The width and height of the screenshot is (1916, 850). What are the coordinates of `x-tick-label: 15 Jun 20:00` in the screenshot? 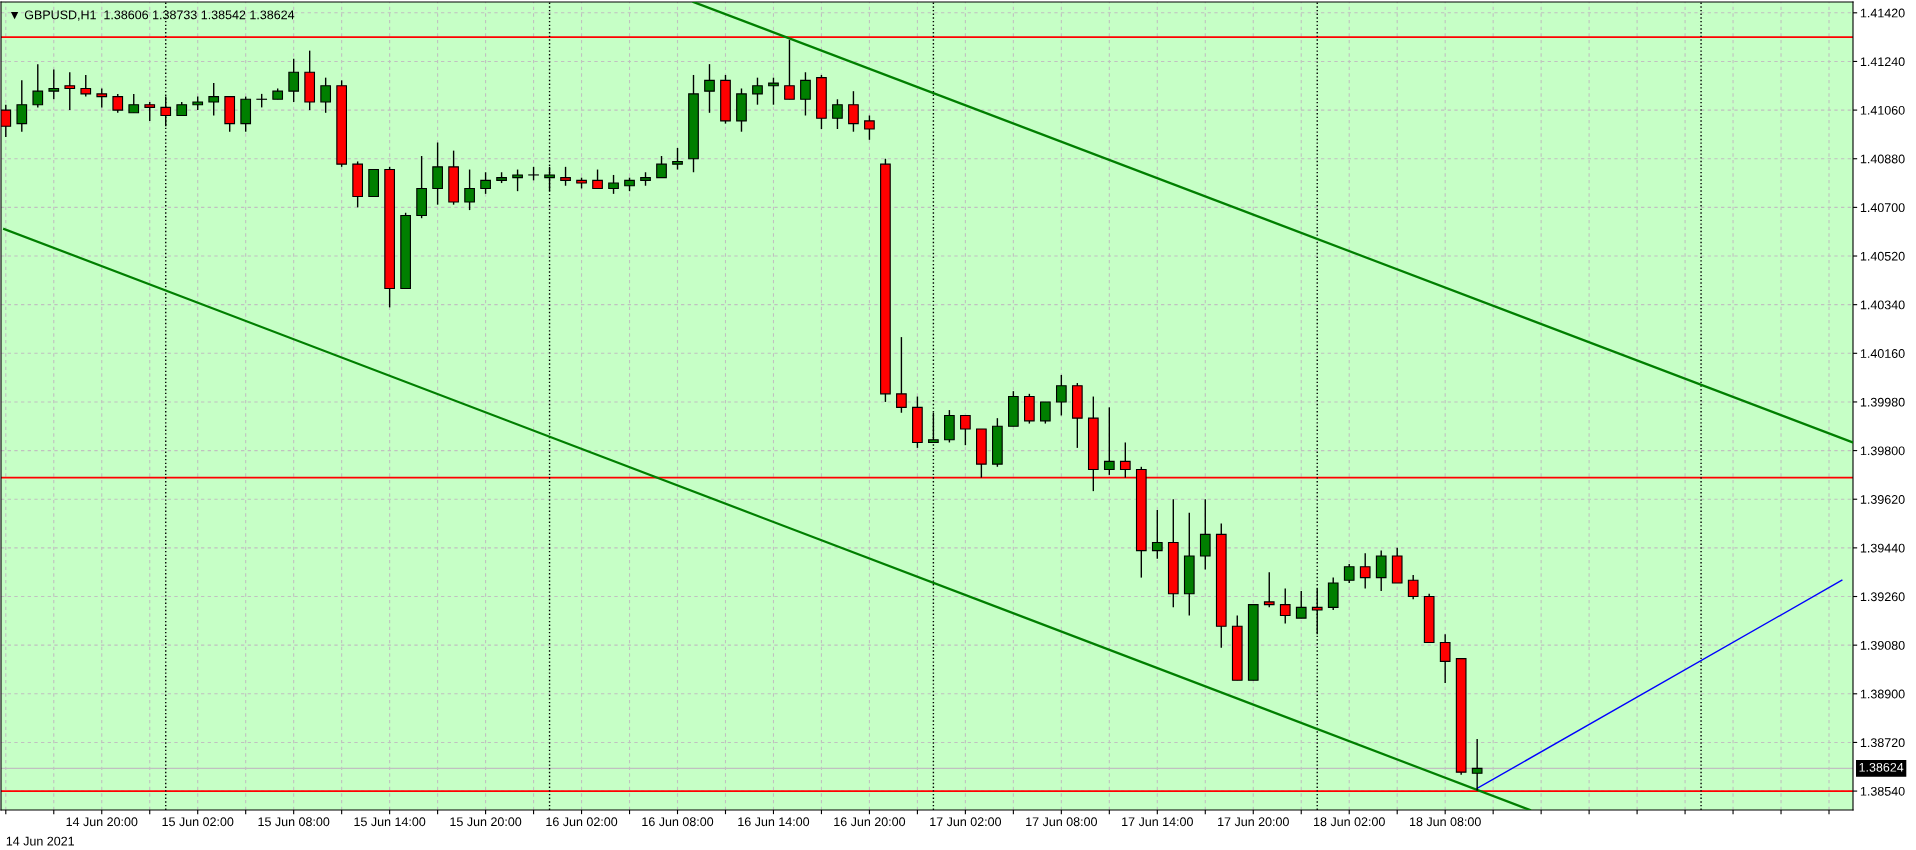 It's located at (486, 822).